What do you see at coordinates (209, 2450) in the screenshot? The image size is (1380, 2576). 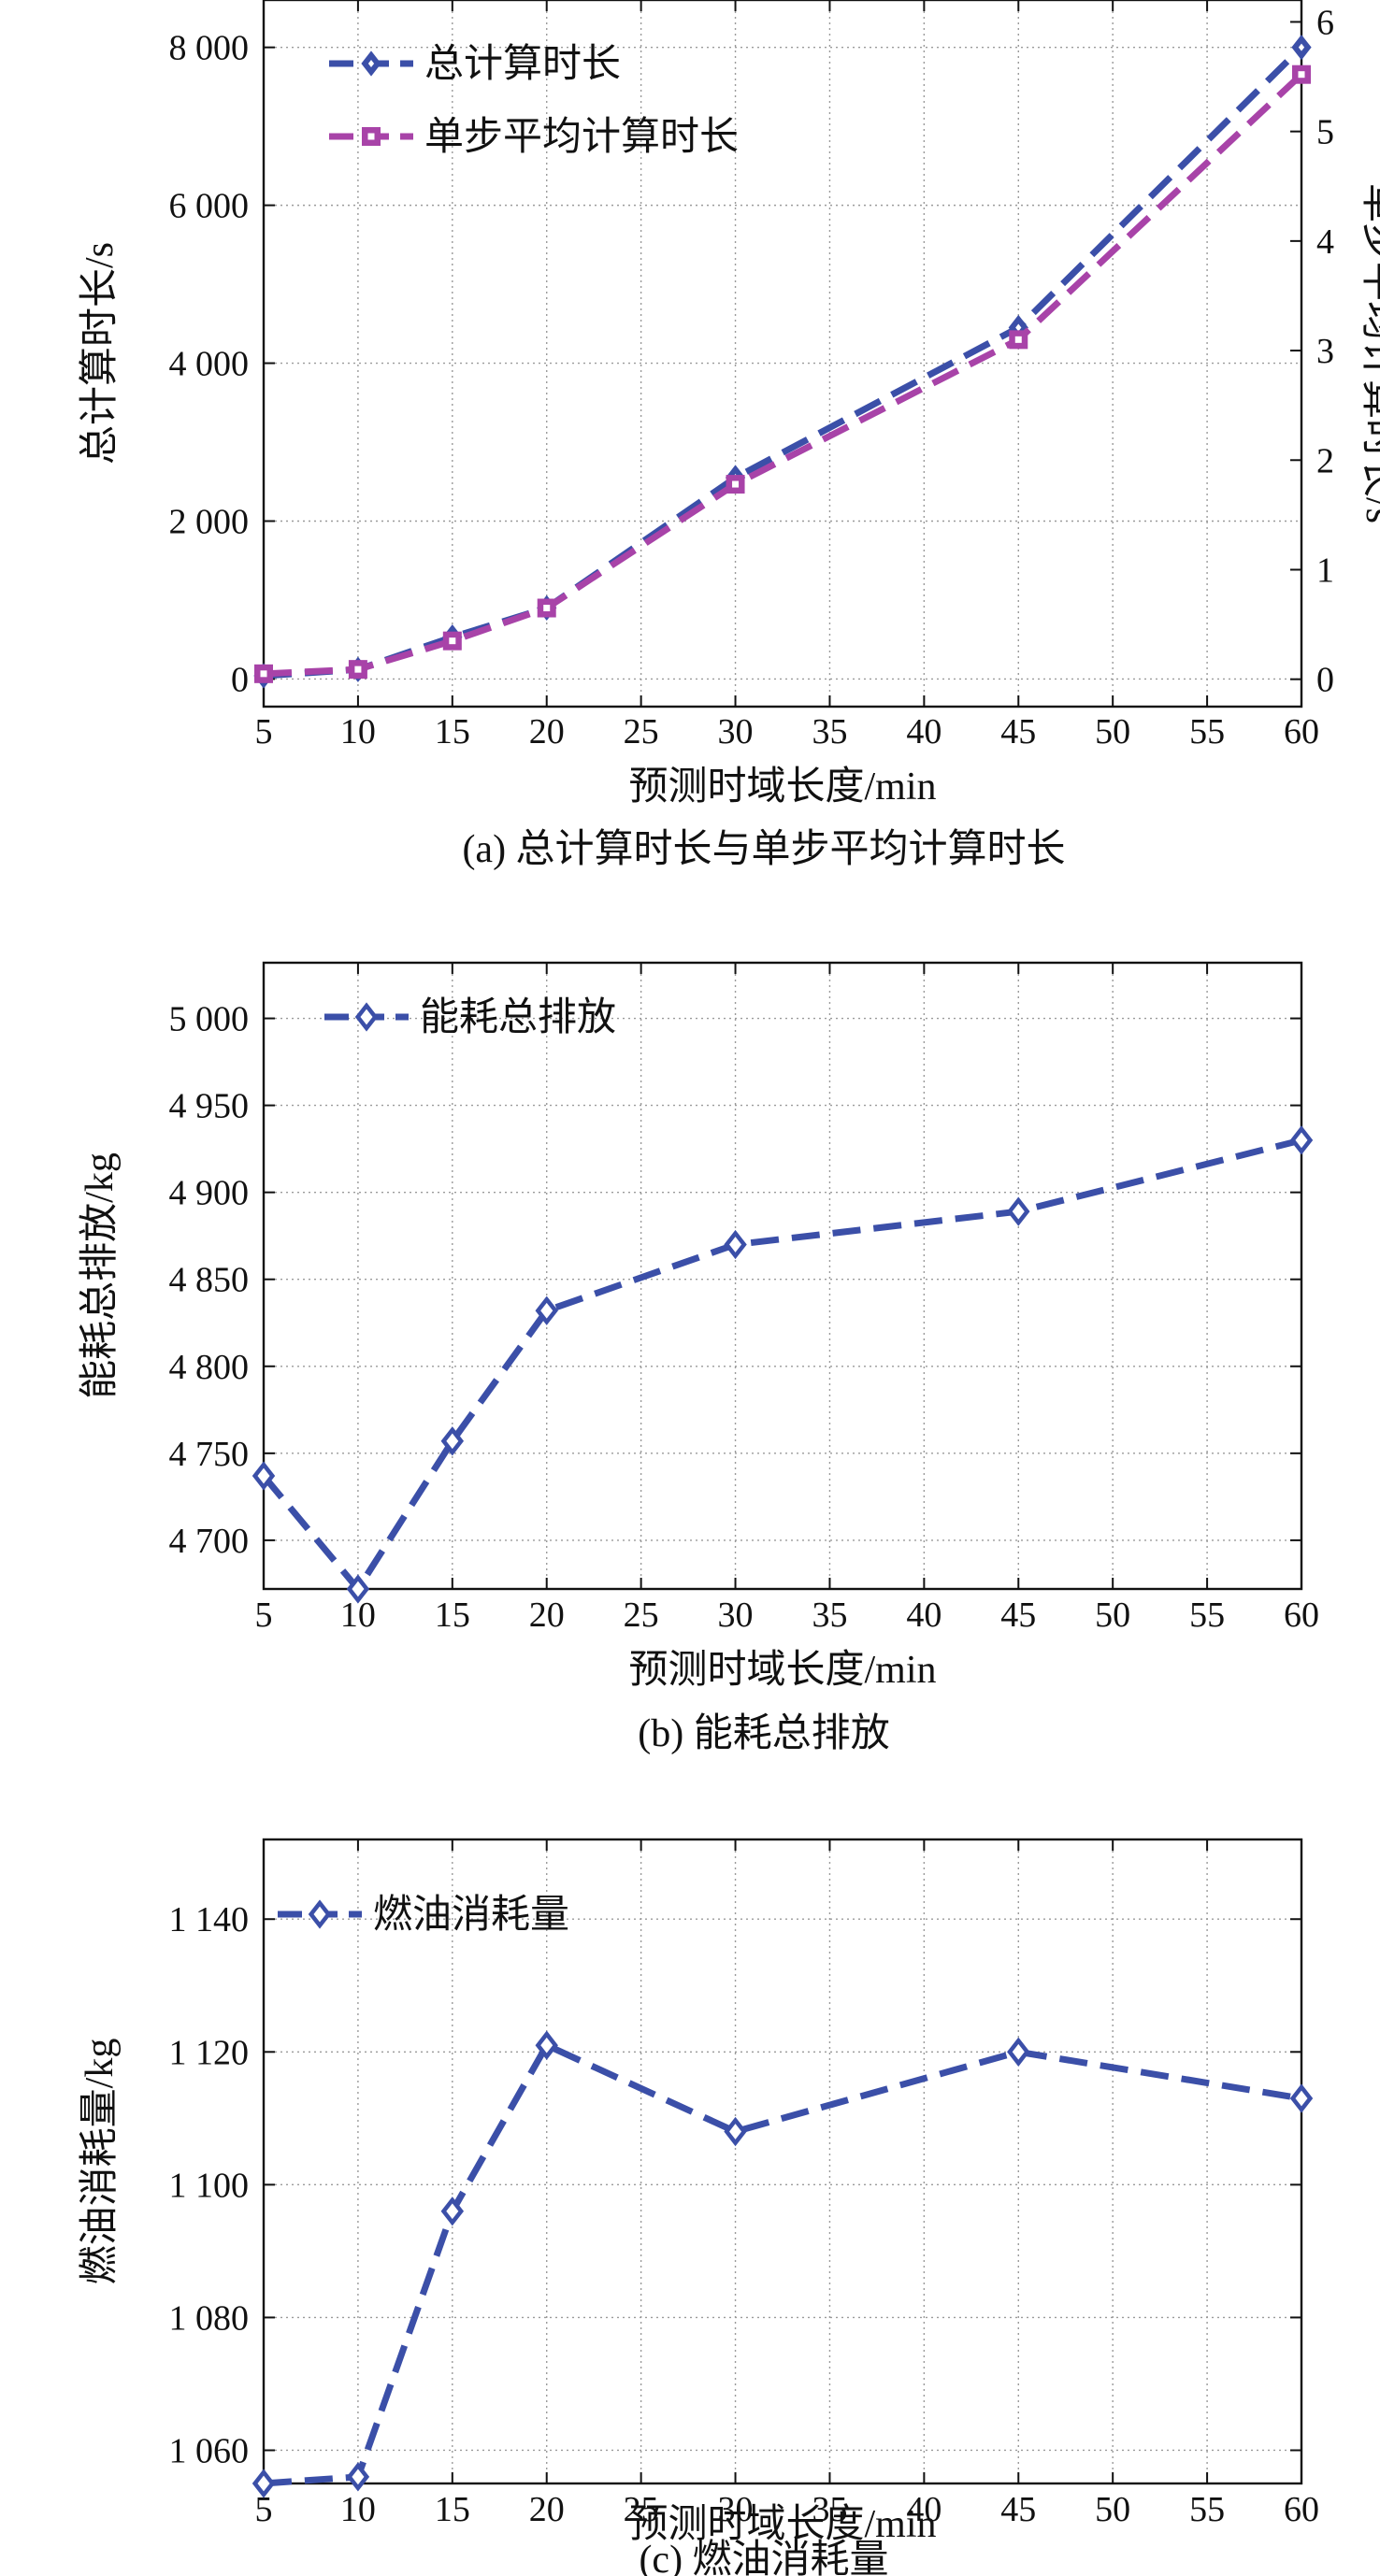 I see `y-tick-label: 1 060` at bounding box center [209, 2450].